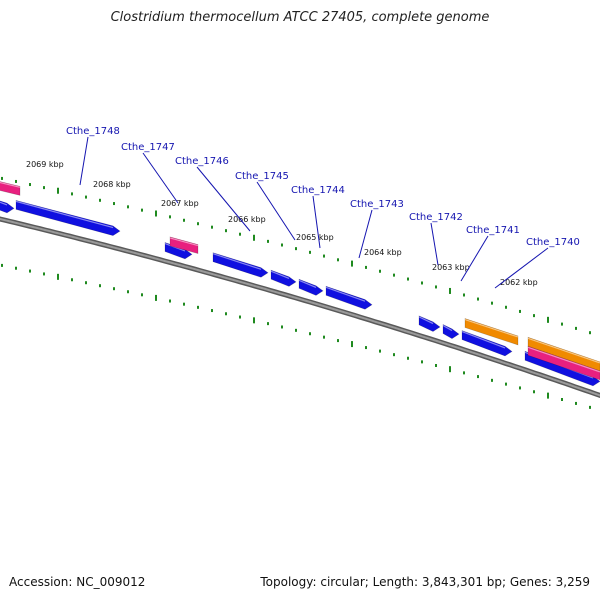 This screenshot has height=600, width=600. Describe the element at coordinates (383, 252) in the screenshot. I see `scale-label: 2064 kbp` at that location.